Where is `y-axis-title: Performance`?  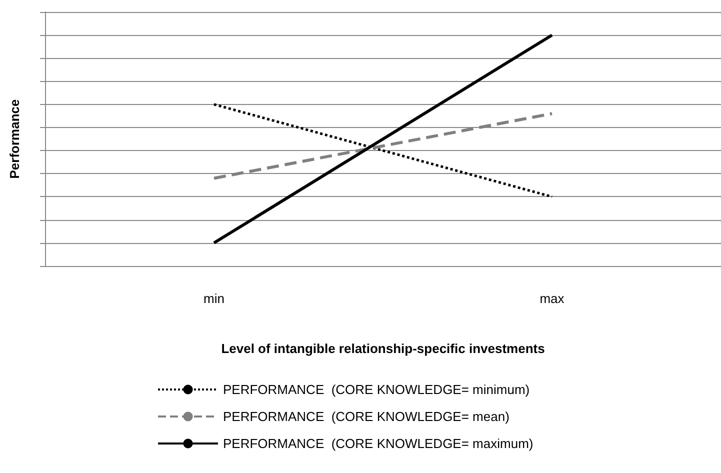 y-axis-title: Performance is located at coordinates (14, 139).